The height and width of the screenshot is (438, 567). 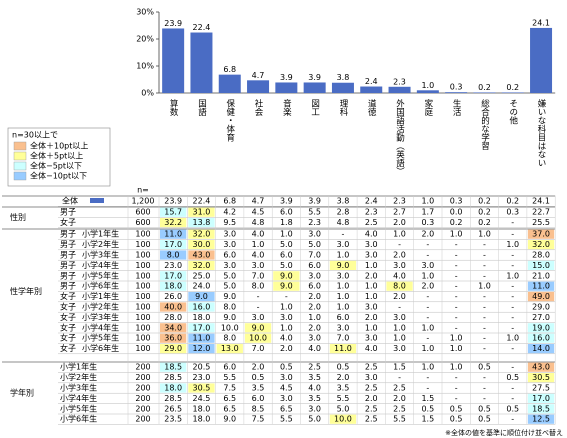 What do you see at coordinates (173, 338) in the screenshot?
I see `cell: 36.0` at bounding box center [173, 338].